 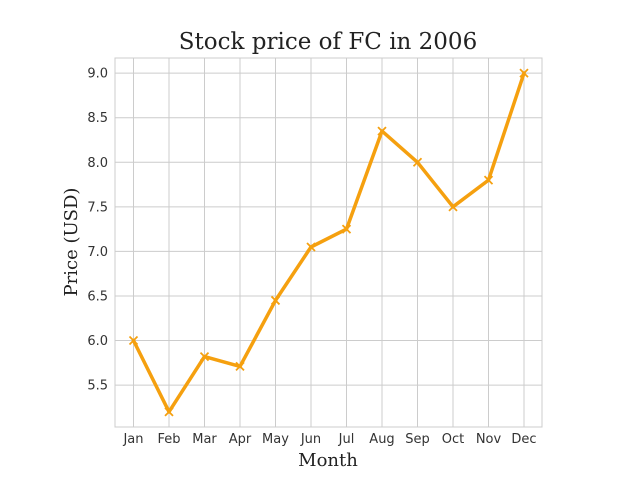 What do you see at coordinates (132, 439) in the screenshot?
I see `x-tick-label: Jan` at bounding box center [132, 439].